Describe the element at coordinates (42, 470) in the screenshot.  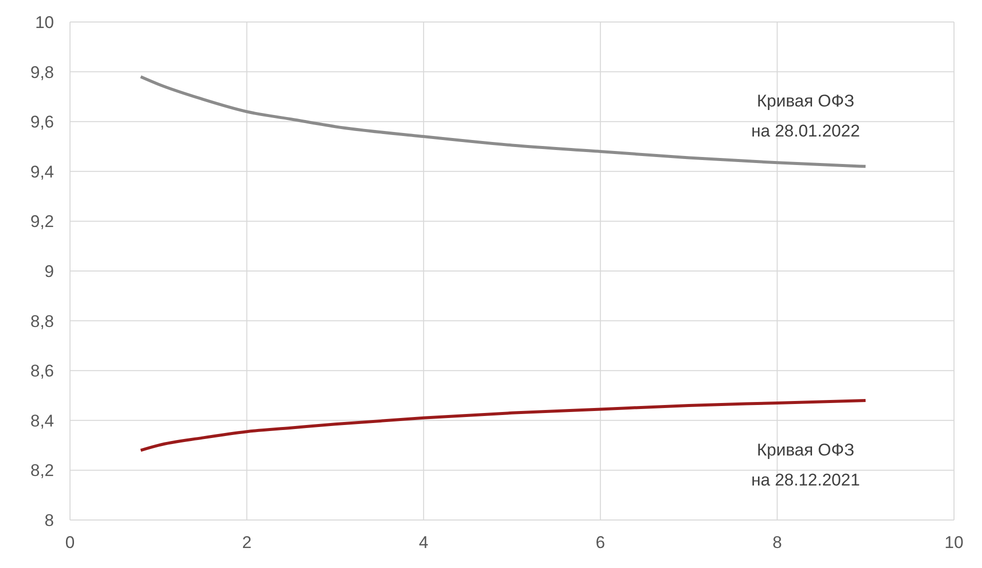
I see `y-tick-label: 8,2` at that location.